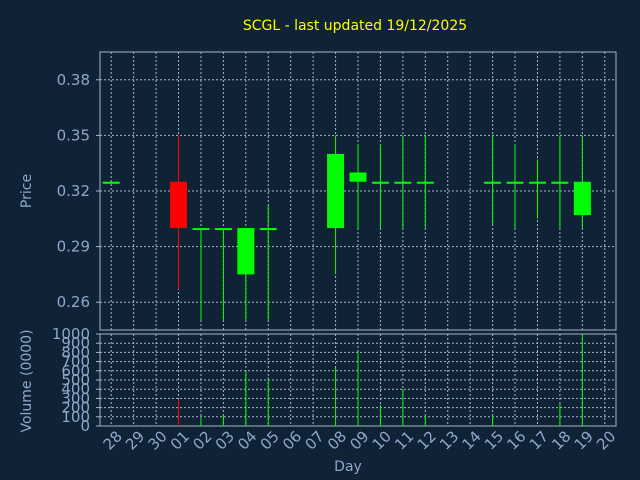  I want to click on volume-tick-label: 800, so click(75, 352).